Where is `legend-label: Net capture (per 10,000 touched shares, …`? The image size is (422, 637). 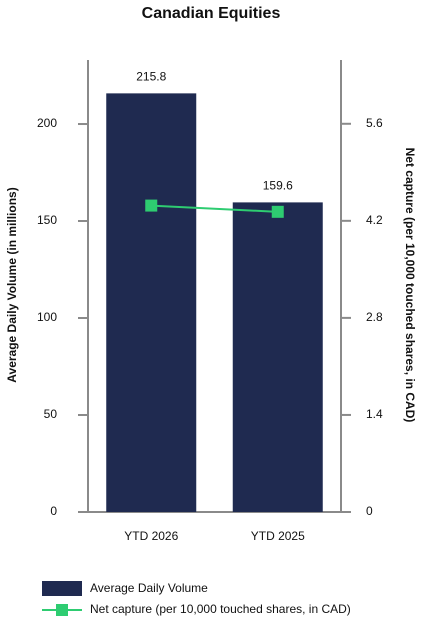
legend-label: Net capture (per 10,000 touched shares, … is located at coordinates (220, 609).